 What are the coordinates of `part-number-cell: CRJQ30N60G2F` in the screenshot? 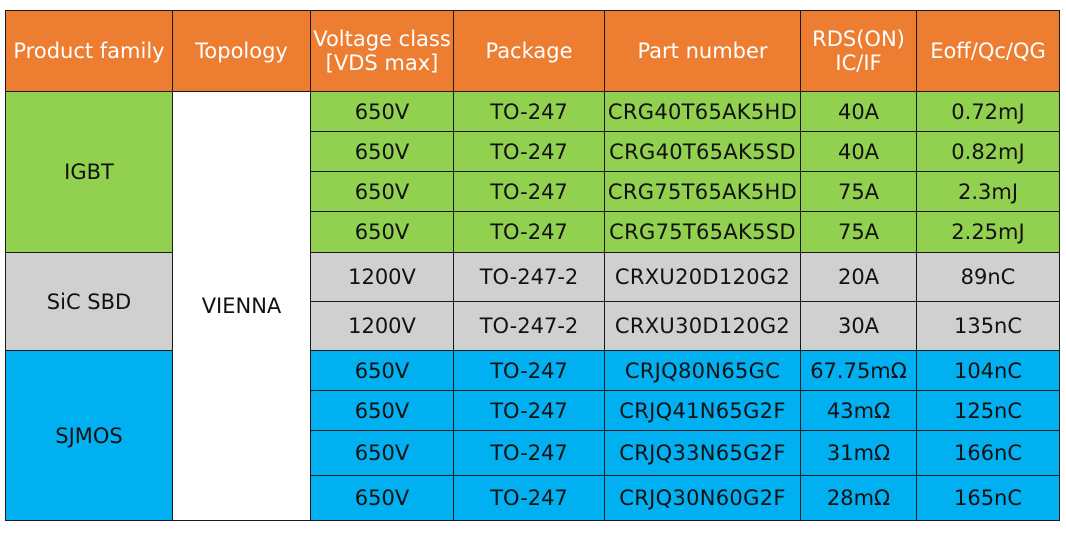 It's located at (702, 498).